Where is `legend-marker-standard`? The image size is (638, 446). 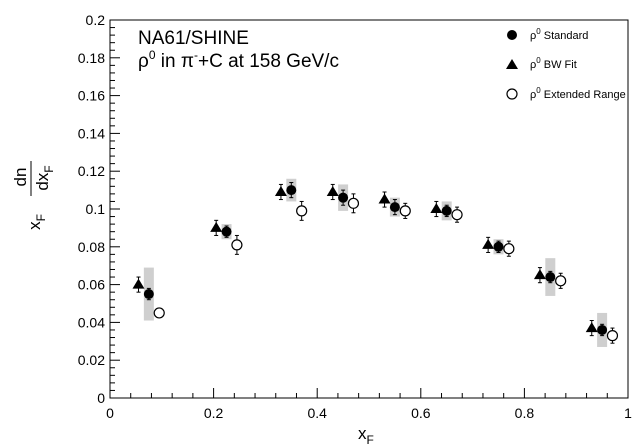
legend-marker-standard is located at coordinates (512, 35).